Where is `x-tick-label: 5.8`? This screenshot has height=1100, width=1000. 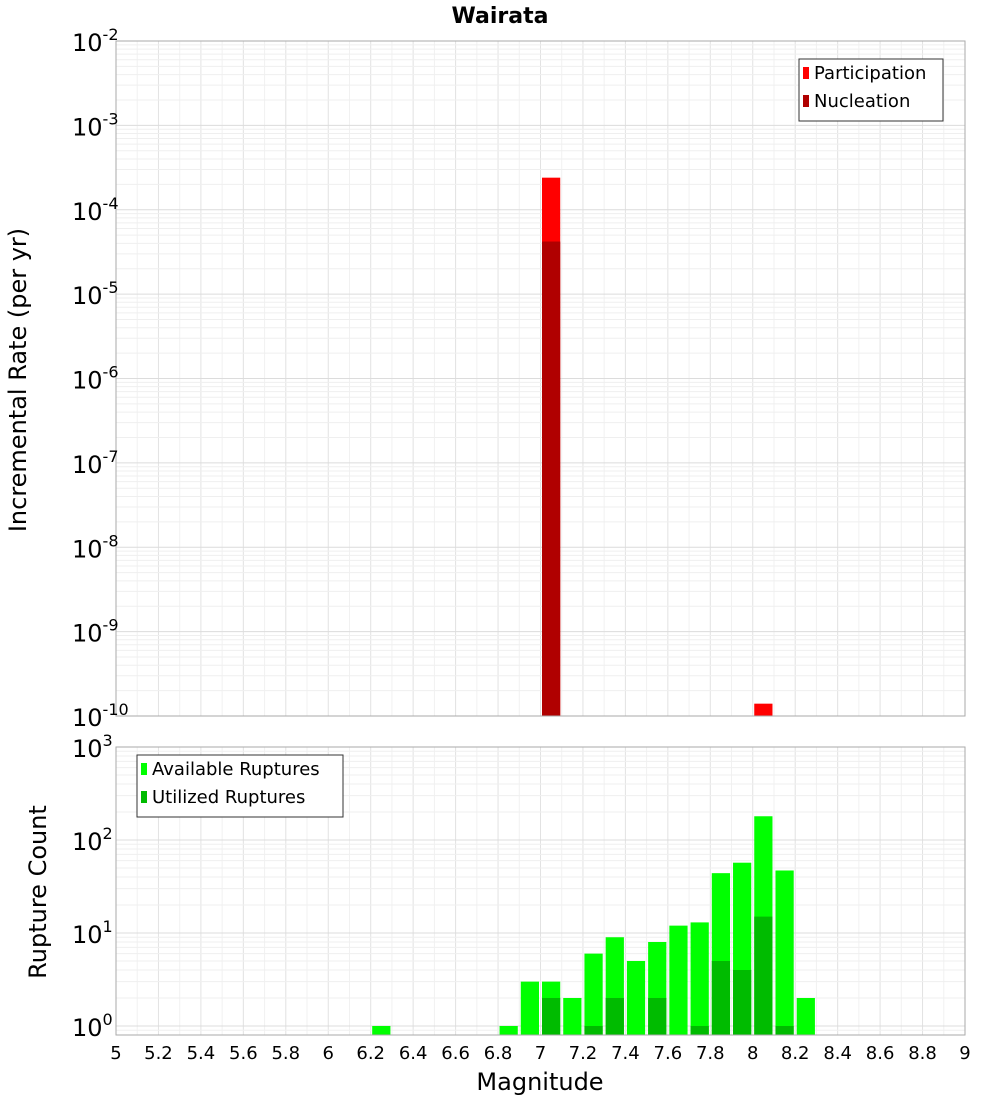
x-tick-label: 5.8 is located at coordinates (285, 1053).